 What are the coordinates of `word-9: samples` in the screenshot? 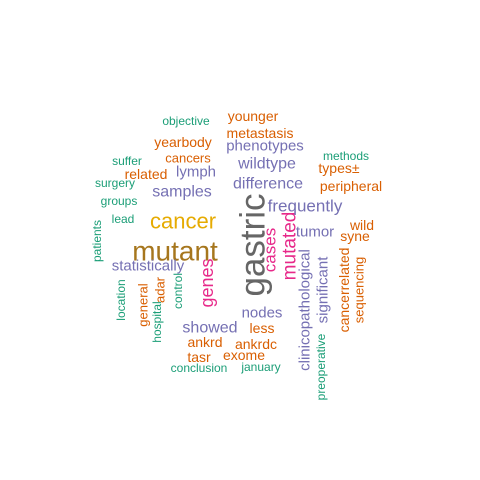 It's located at (182, 192).